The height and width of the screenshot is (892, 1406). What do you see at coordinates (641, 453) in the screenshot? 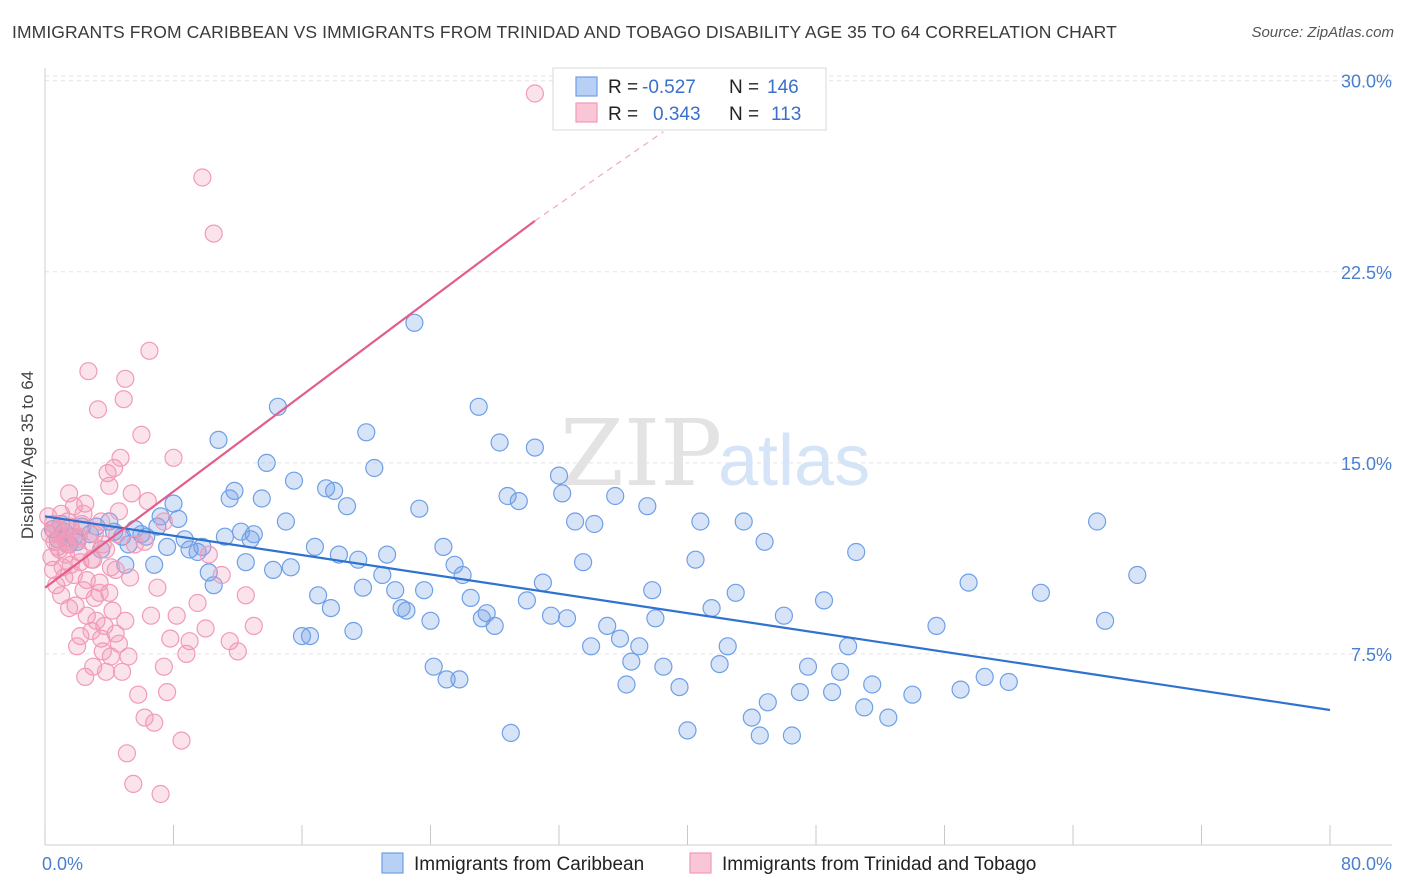
I see `watermark-zip: ZIP` at bounding box center [641, 453].